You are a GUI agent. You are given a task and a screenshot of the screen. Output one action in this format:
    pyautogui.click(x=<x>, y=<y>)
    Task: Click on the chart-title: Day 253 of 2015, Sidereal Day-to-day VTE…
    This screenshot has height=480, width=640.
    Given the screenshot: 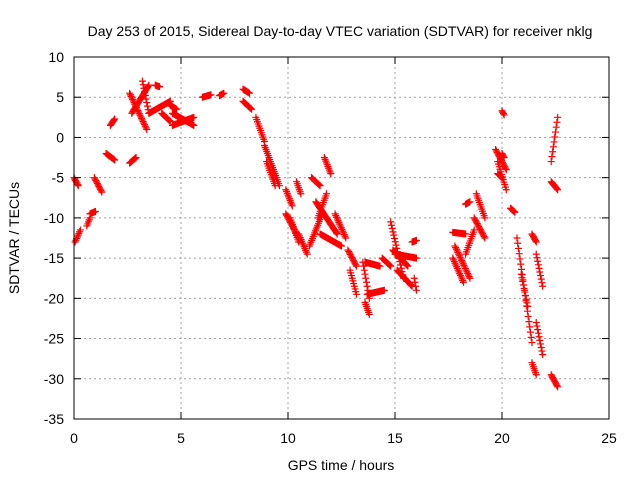 What is the action you would take?
    pyautogui.click(x=340, y=31)
    